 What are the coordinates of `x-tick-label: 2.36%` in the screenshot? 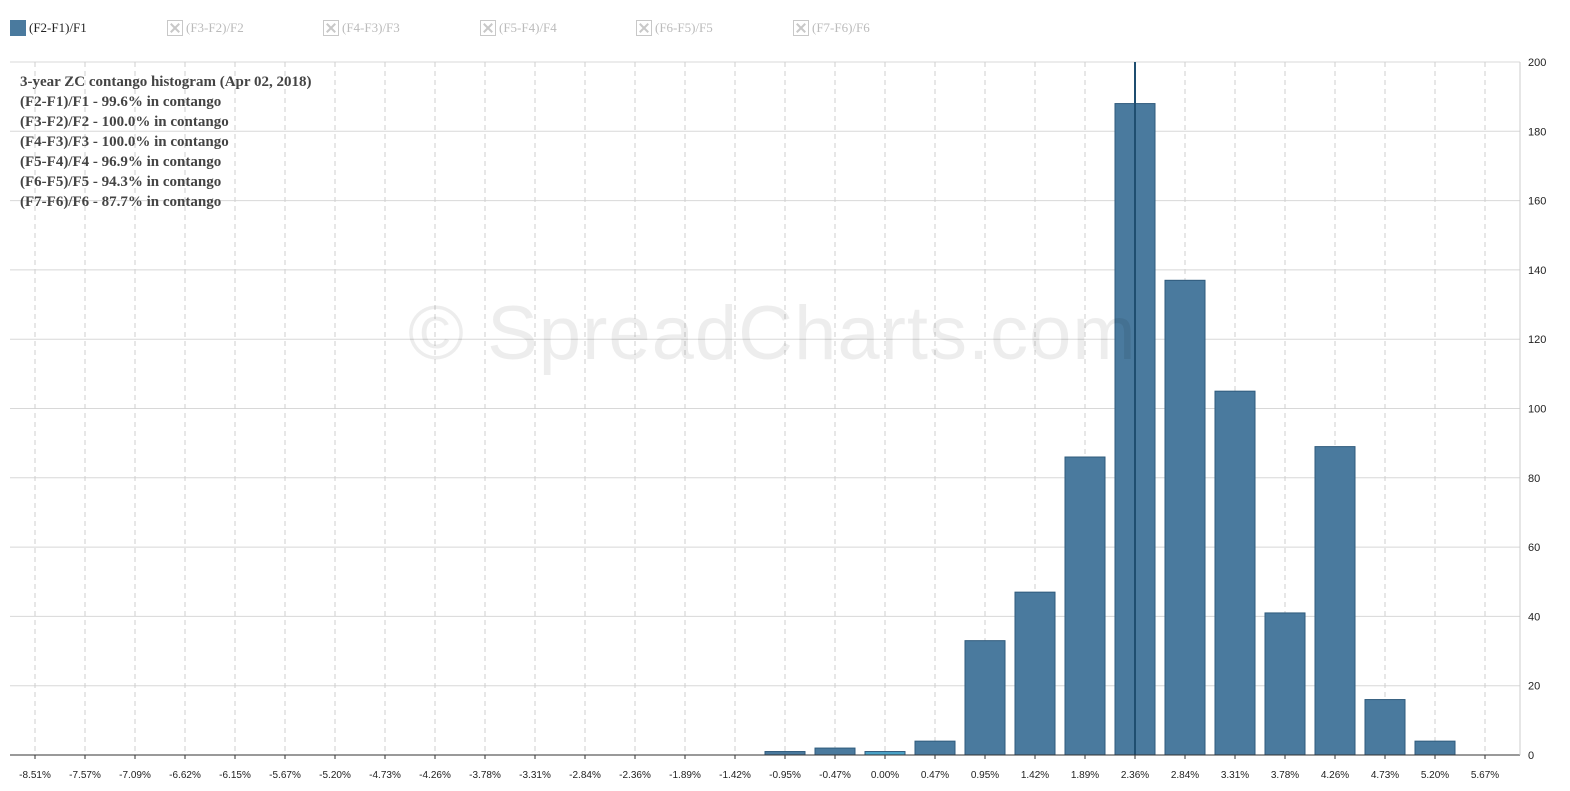 It's located at (1135, 775).